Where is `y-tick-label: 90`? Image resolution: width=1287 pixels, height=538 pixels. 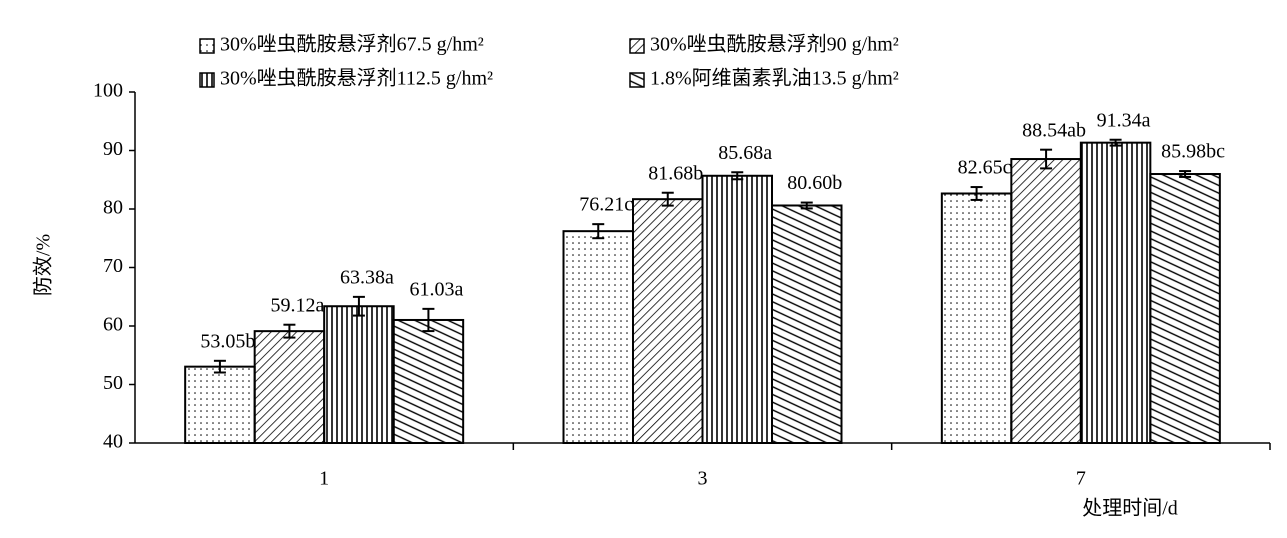
y-tick-label: 90 is located at coordinates (113, 149).